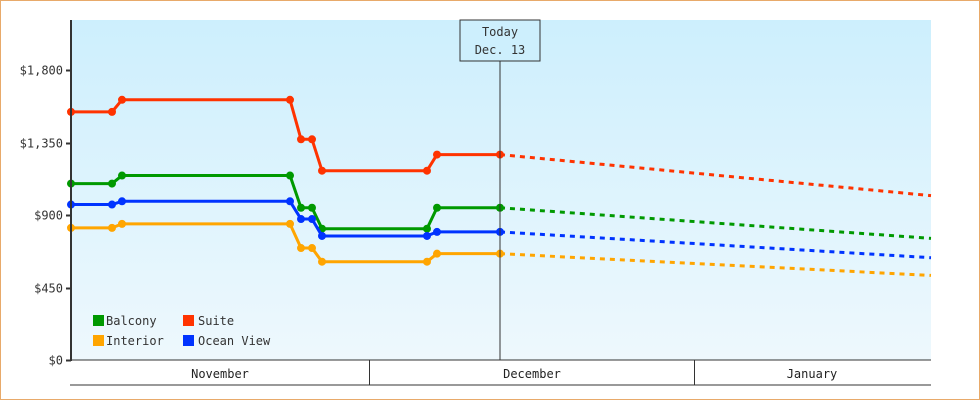 The image size is (980, 400). I want to click on y-tick-label: $450, so click(48, 289).